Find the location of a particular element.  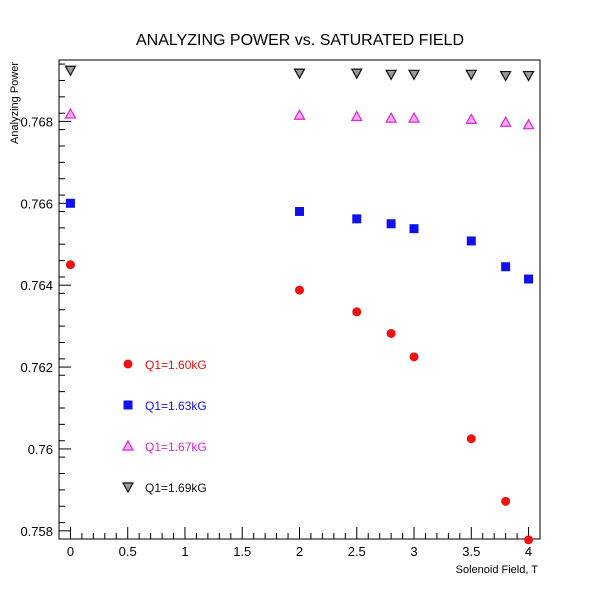

x-tick-label: 3 is located at coordinates (413, 551).